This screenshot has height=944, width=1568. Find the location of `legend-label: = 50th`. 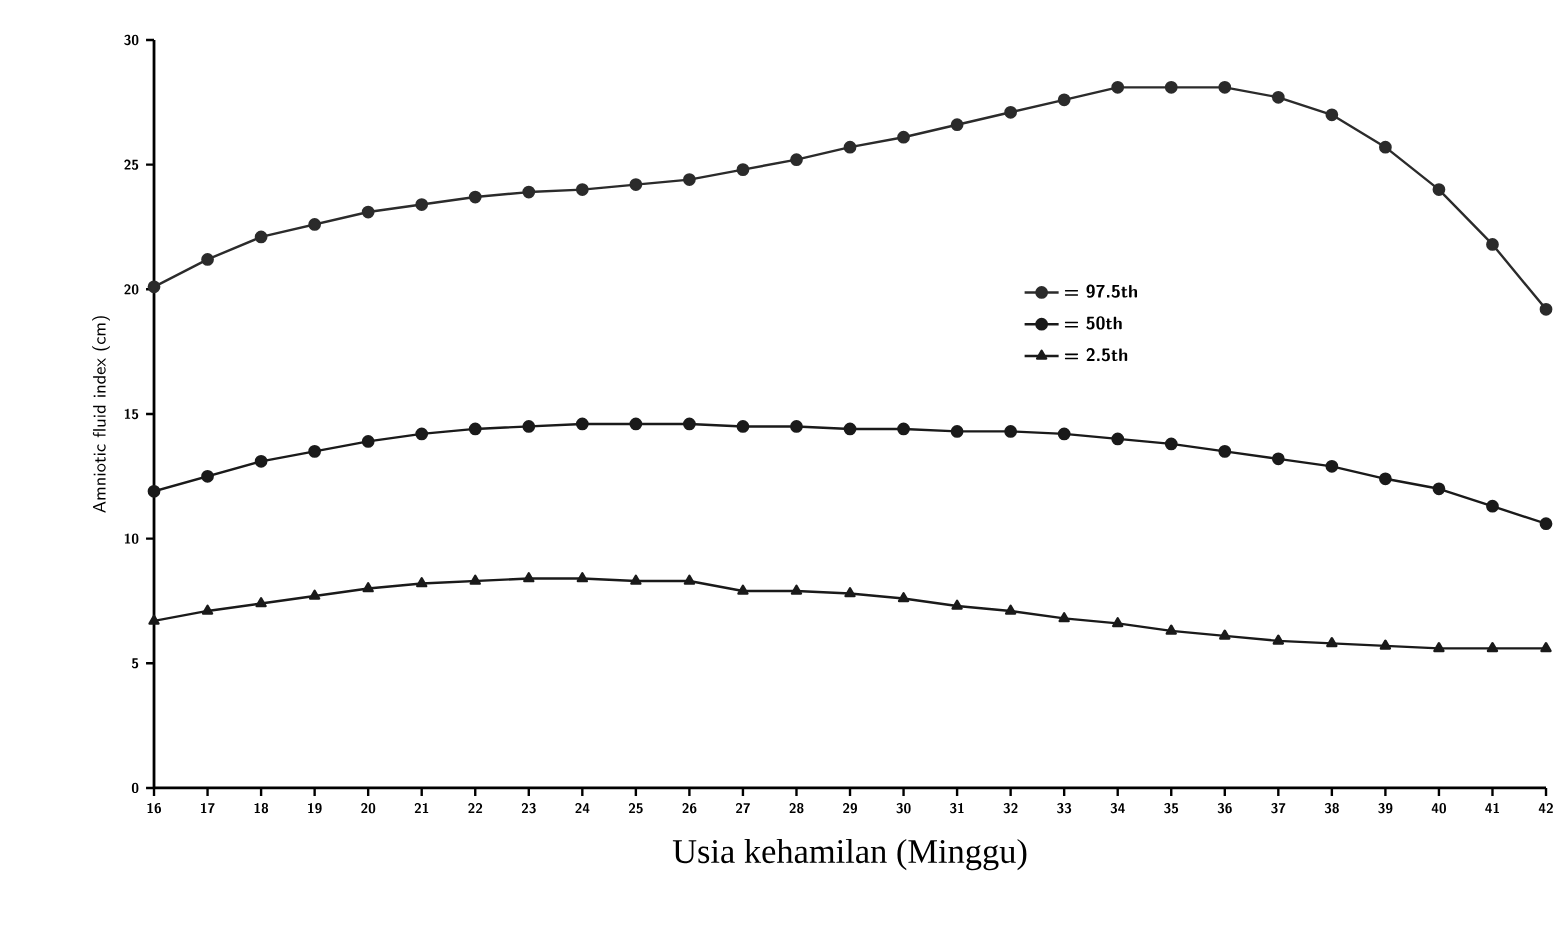

legend-label: = 50th is located at coordinates (1093, 323).